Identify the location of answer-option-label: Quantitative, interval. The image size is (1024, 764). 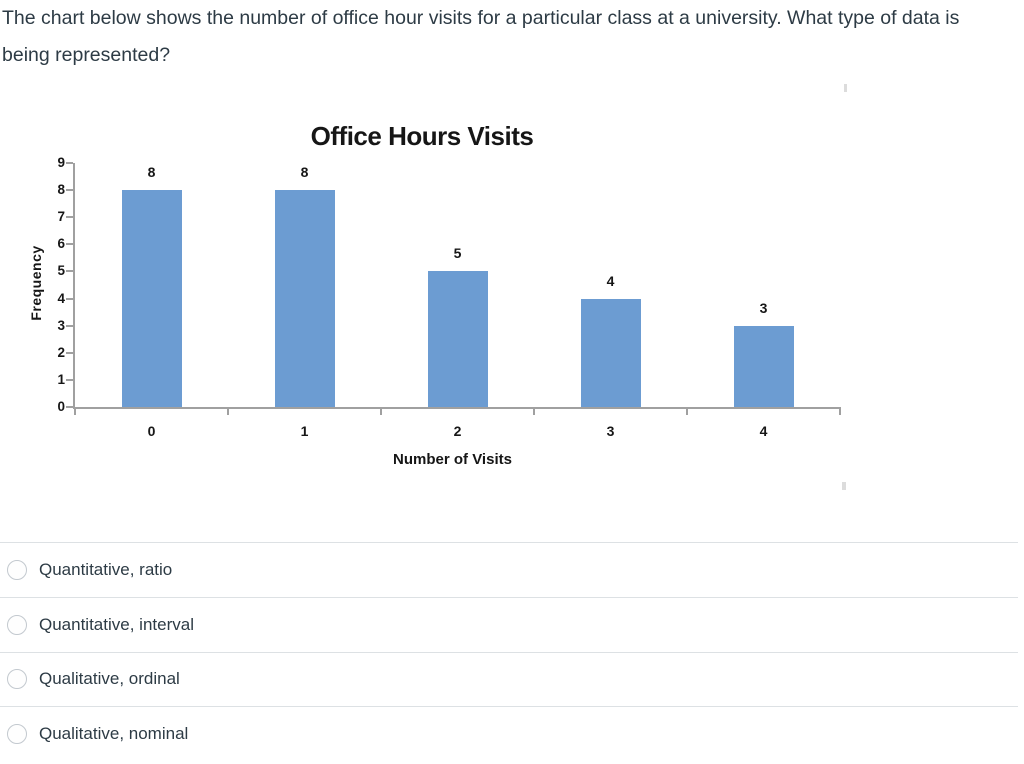
(116, 624).